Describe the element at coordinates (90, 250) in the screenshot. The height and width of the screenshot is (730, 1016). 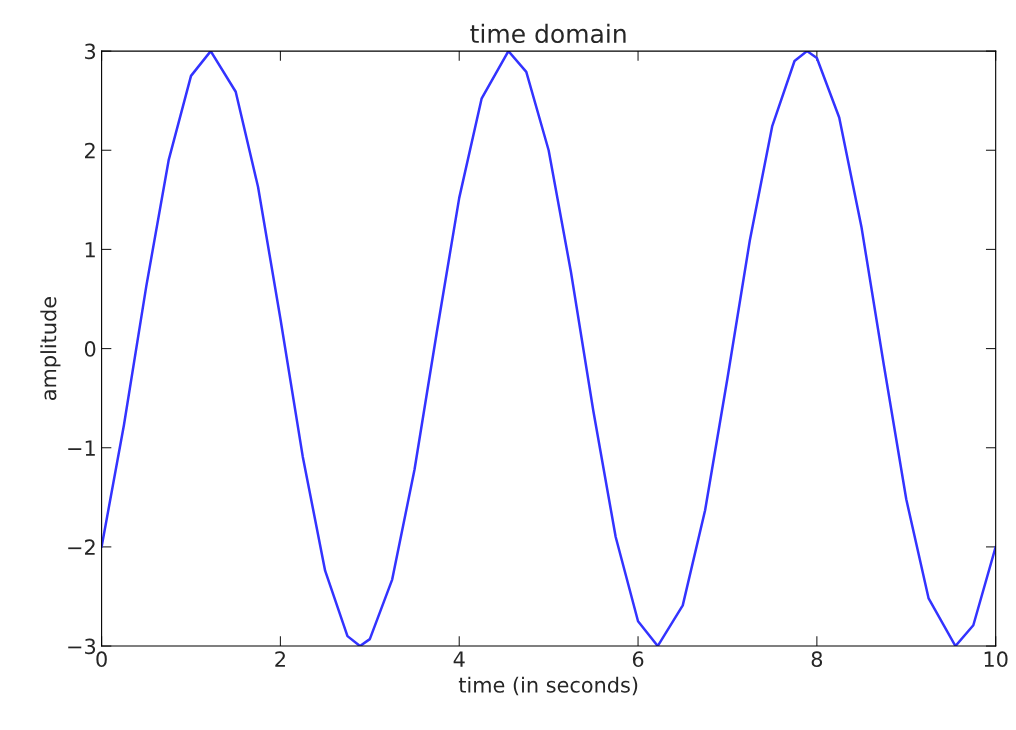
I see `y-tick-label: 1` at that location.